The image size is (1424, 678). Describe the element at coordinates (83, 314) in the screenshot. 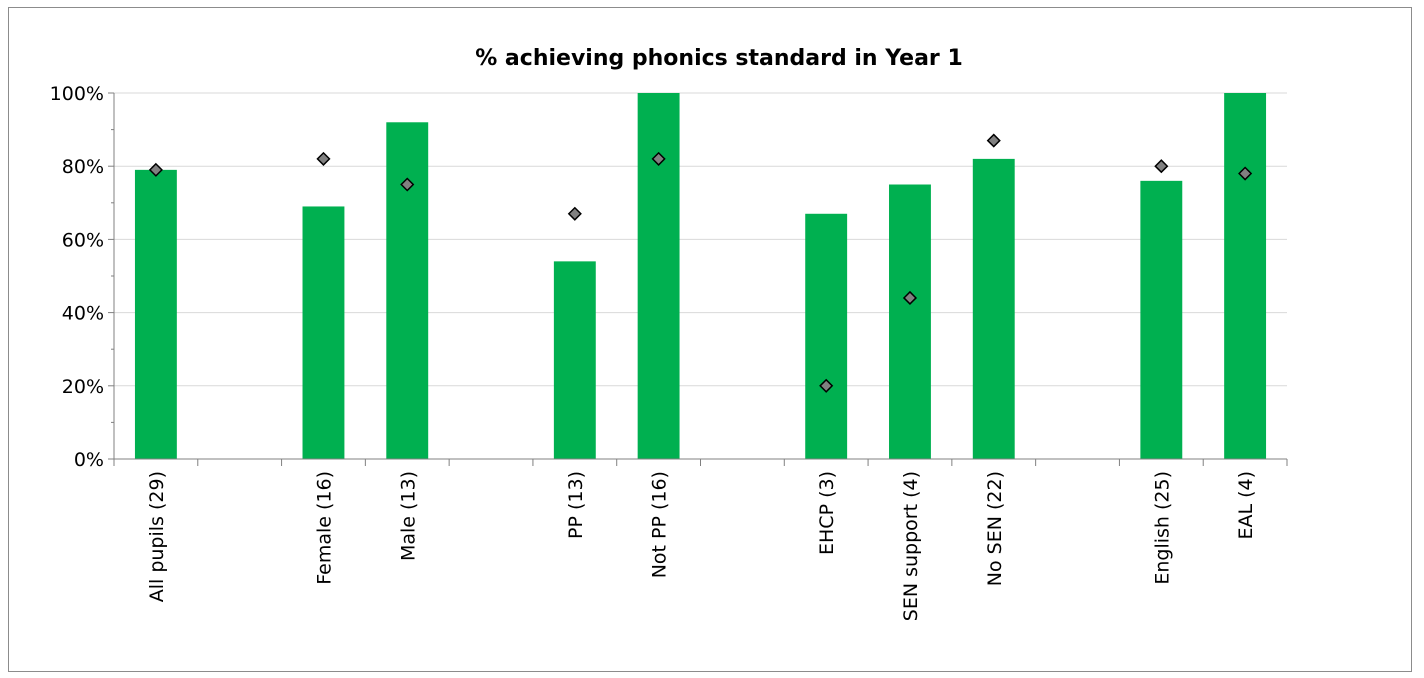

I see `y-tick-label: 40%` at that location.